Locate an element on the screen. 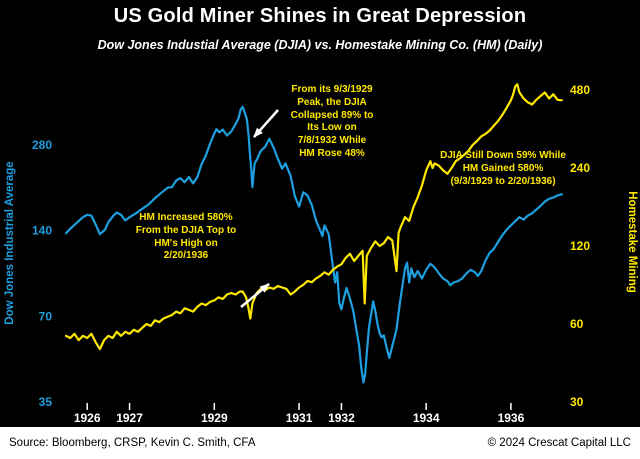 The width and height of the screenshot is (640, 459). right-tick-label: 120 is located at coordinates (580, 246).